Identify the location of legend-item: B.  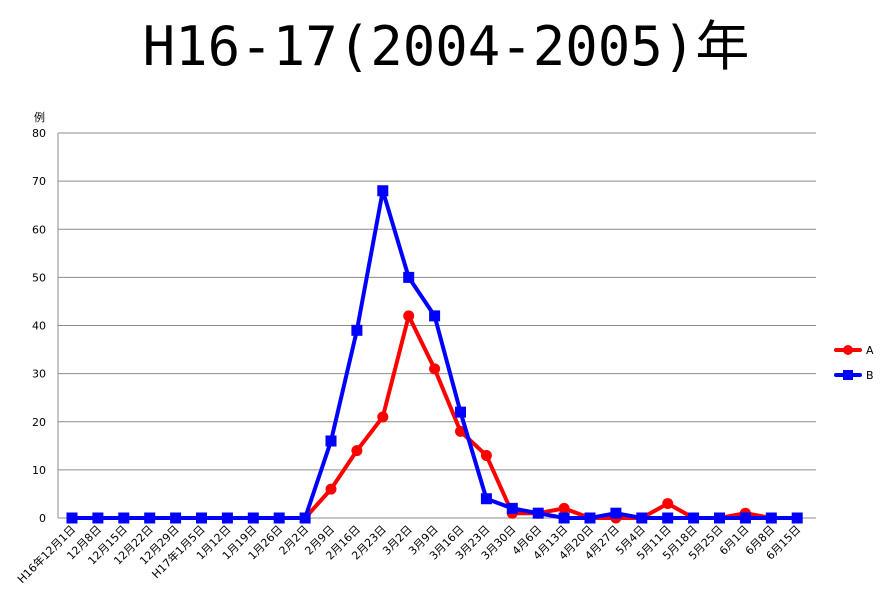
(854, 375).